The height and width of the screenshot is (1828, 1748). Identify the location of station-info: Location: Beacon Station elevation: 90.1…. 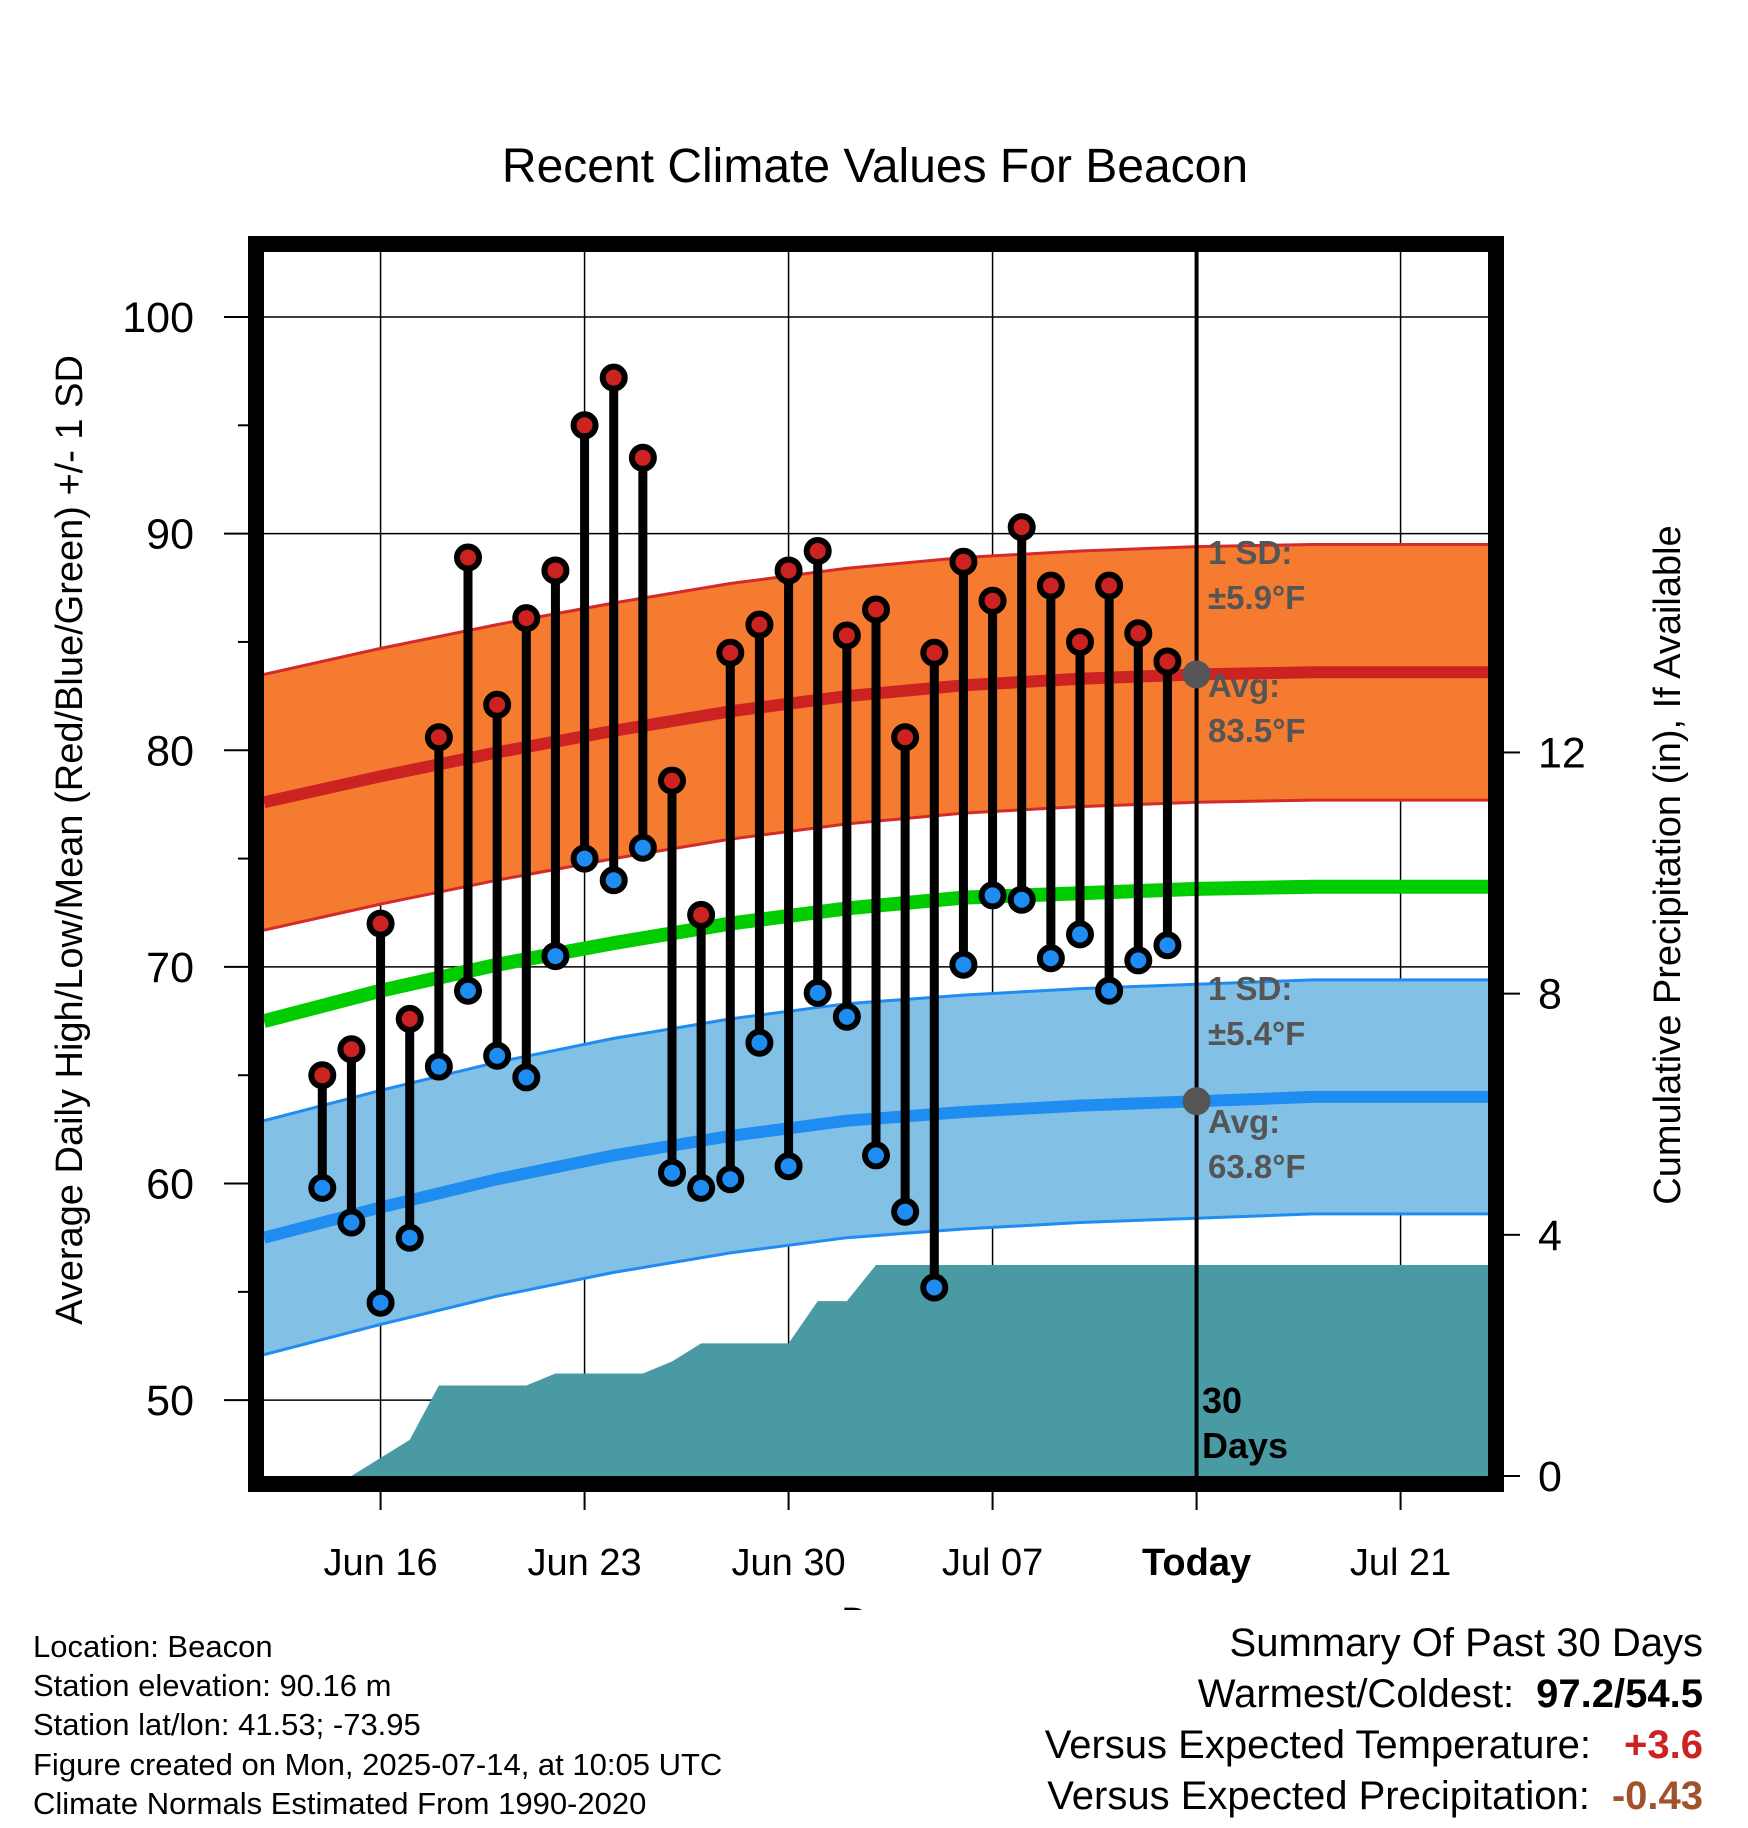
(377, 1725).